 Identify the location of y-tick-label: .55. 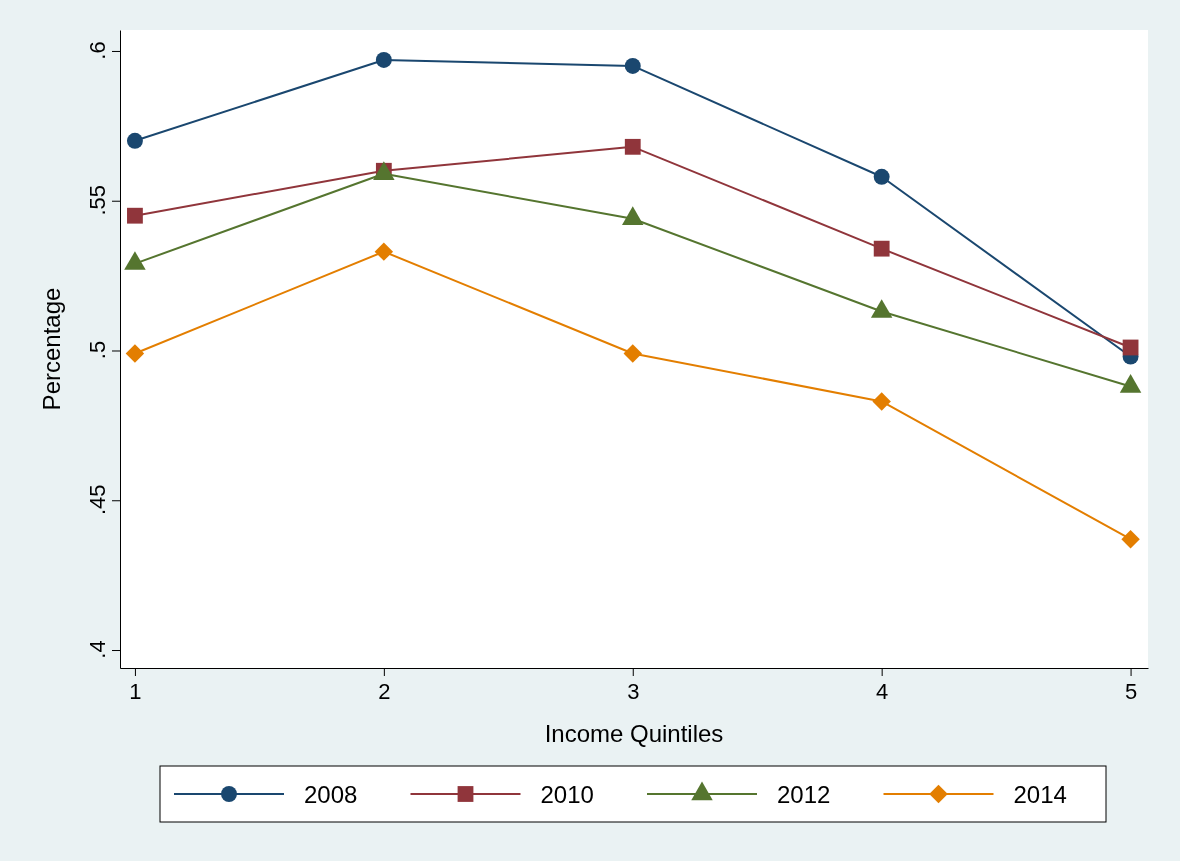
(97, 200).